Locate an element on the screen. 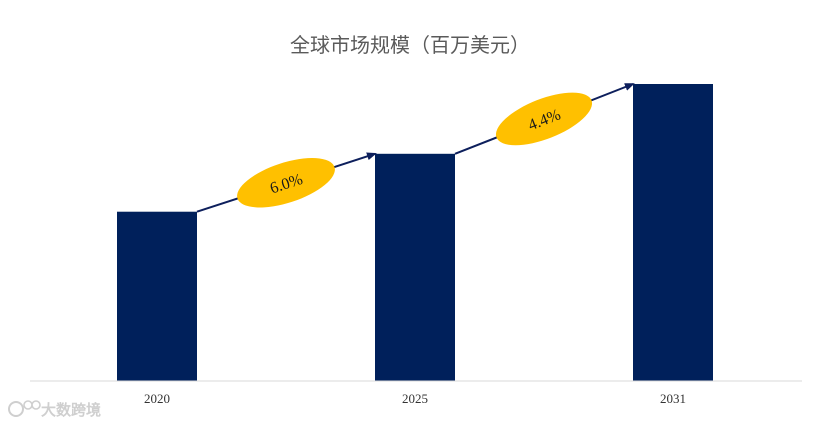 The height and width of the screenshot is (425, 820). watermark-text: 大数跨境 is located at coordinates (71, 410).